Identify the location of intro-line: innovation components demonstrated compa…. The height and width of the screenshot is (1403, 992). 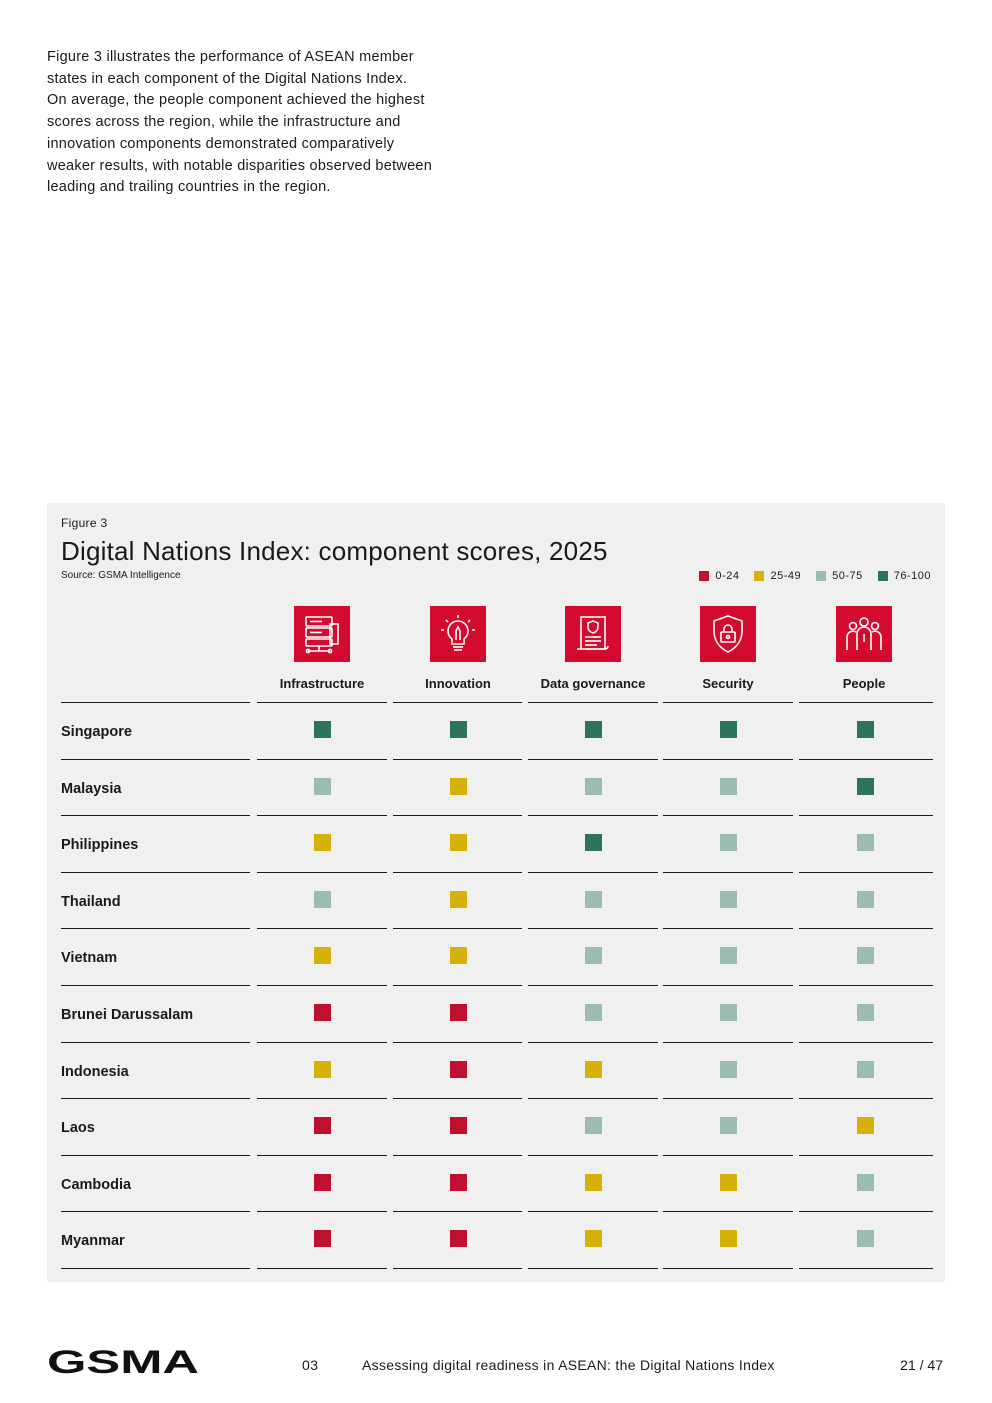
(221, 143).